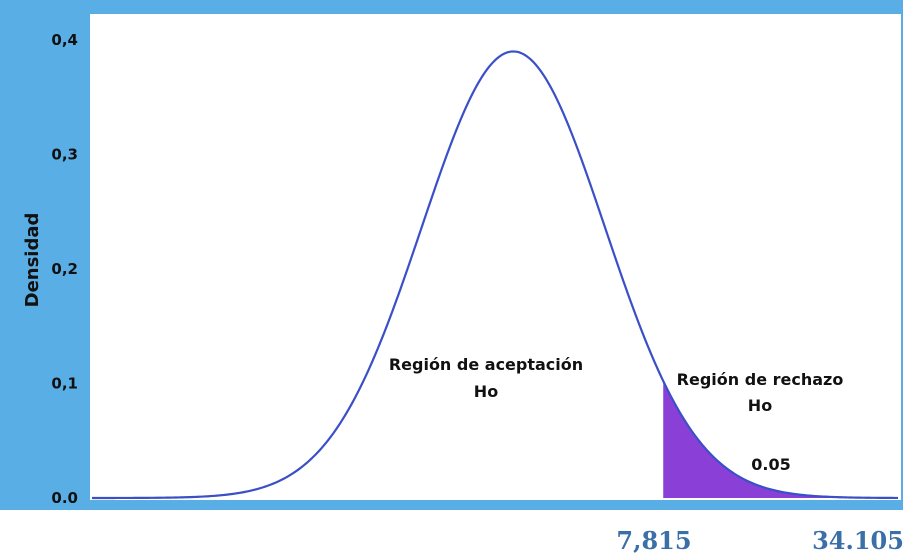  What do you see at coordinates (486, 391) in the screenshot?
I see `acceptance-region-sublabel: Ho` at bounding box center [486, 391].